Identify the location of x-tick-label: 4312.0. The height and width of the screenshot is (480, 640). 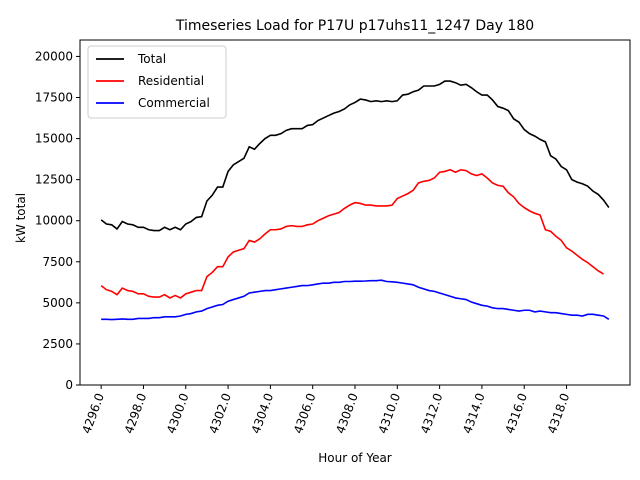
(432, 413).